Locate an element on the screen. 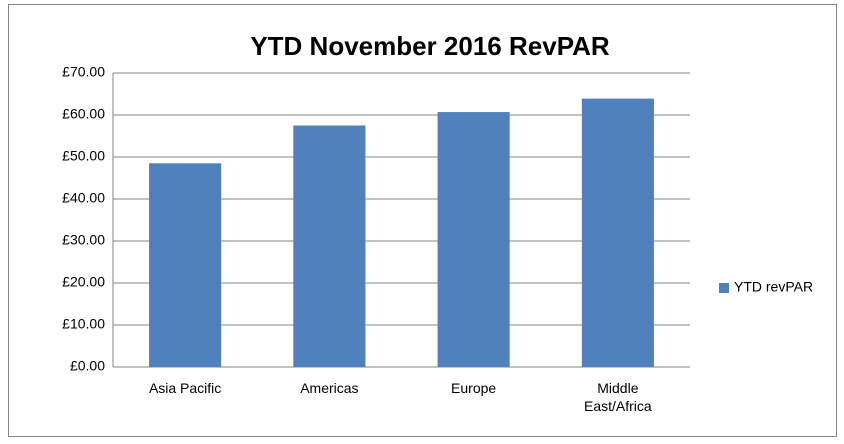 The width and height of the screenshot is (844, 444). x-tick-label: Americas is located at coordinates (329, 388).